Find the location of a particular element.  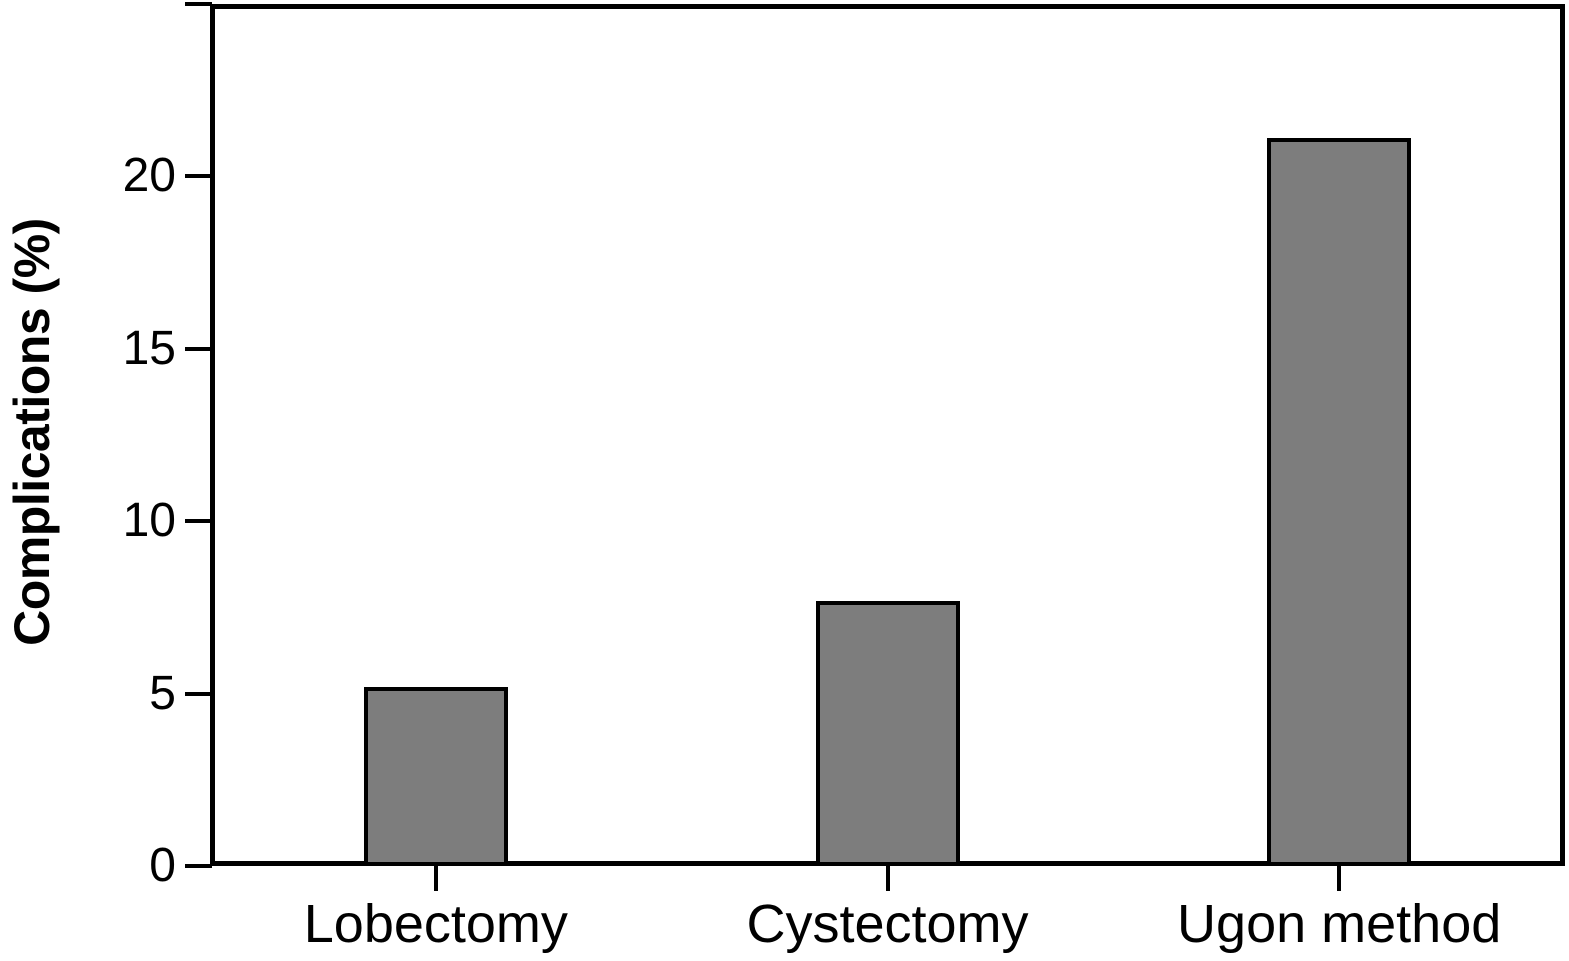

y-tick-label: 10 is located at coordinates (149, 521).